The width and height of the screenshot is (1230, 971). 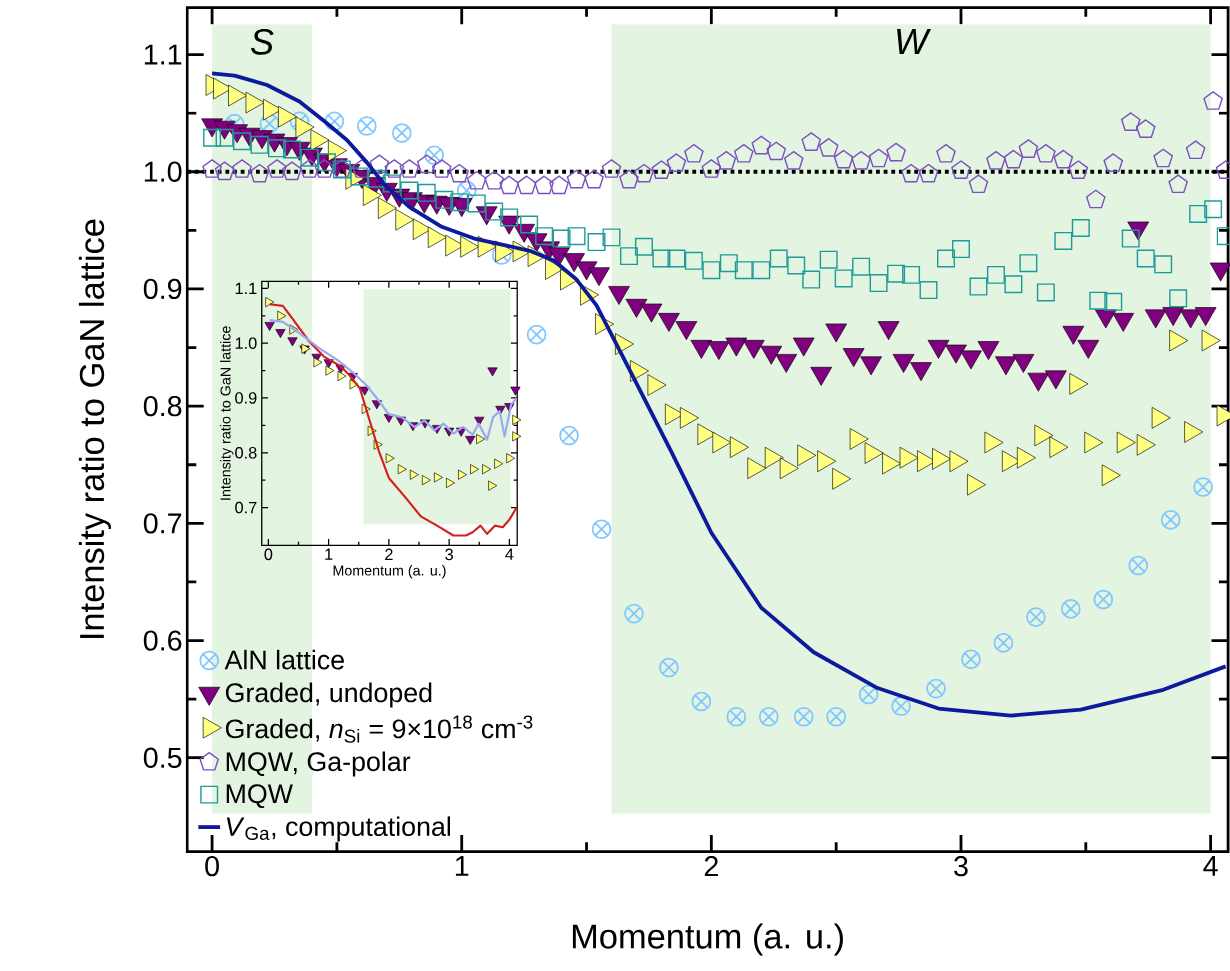 What do you see at coordinates (914, 41) in the screenshot?
I see `band-label: W` at bounding box center [914, 41].